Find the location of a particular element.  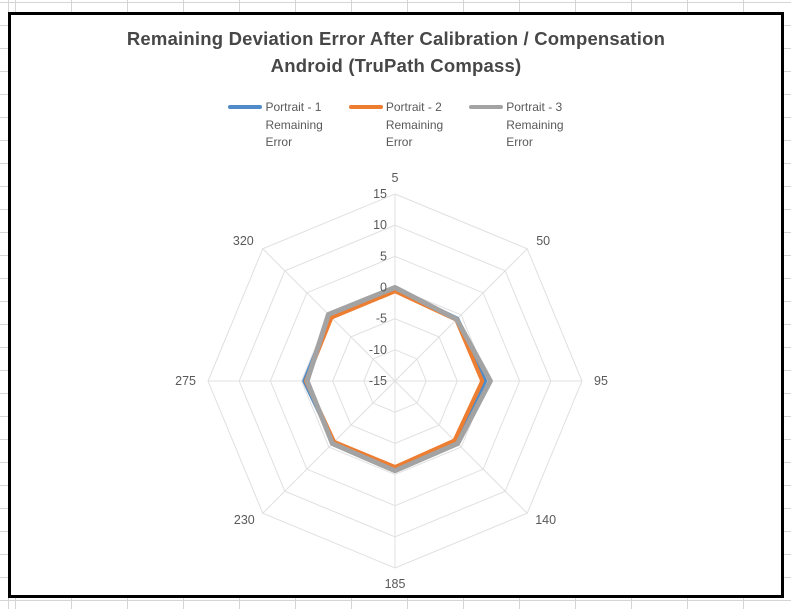

axis-tick-label: 10 is located at coordinates (380, 225).